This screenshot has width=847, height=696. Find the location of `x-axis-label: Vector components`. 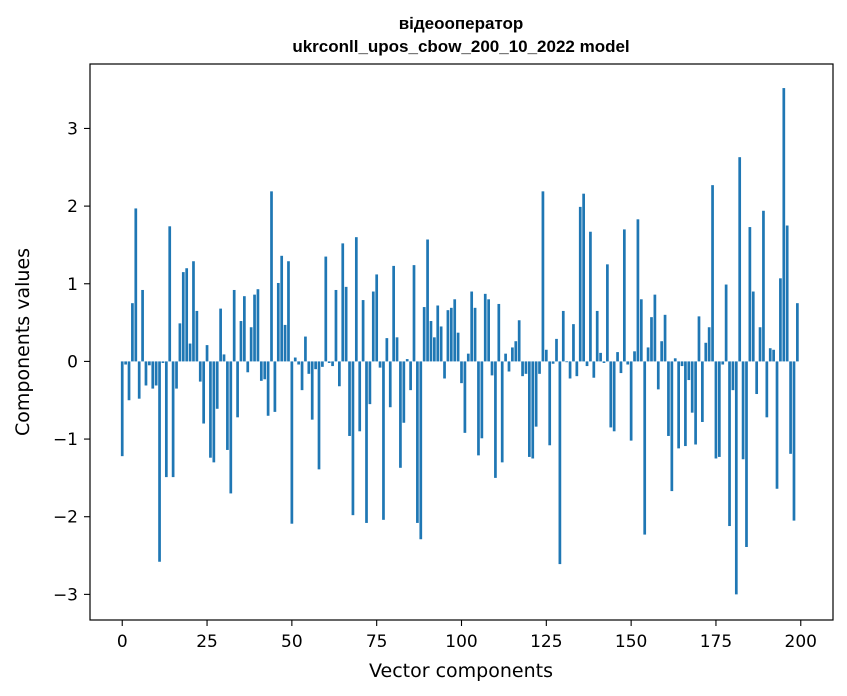

x-axis-label: Vector components is located at coordinates (461, 671).